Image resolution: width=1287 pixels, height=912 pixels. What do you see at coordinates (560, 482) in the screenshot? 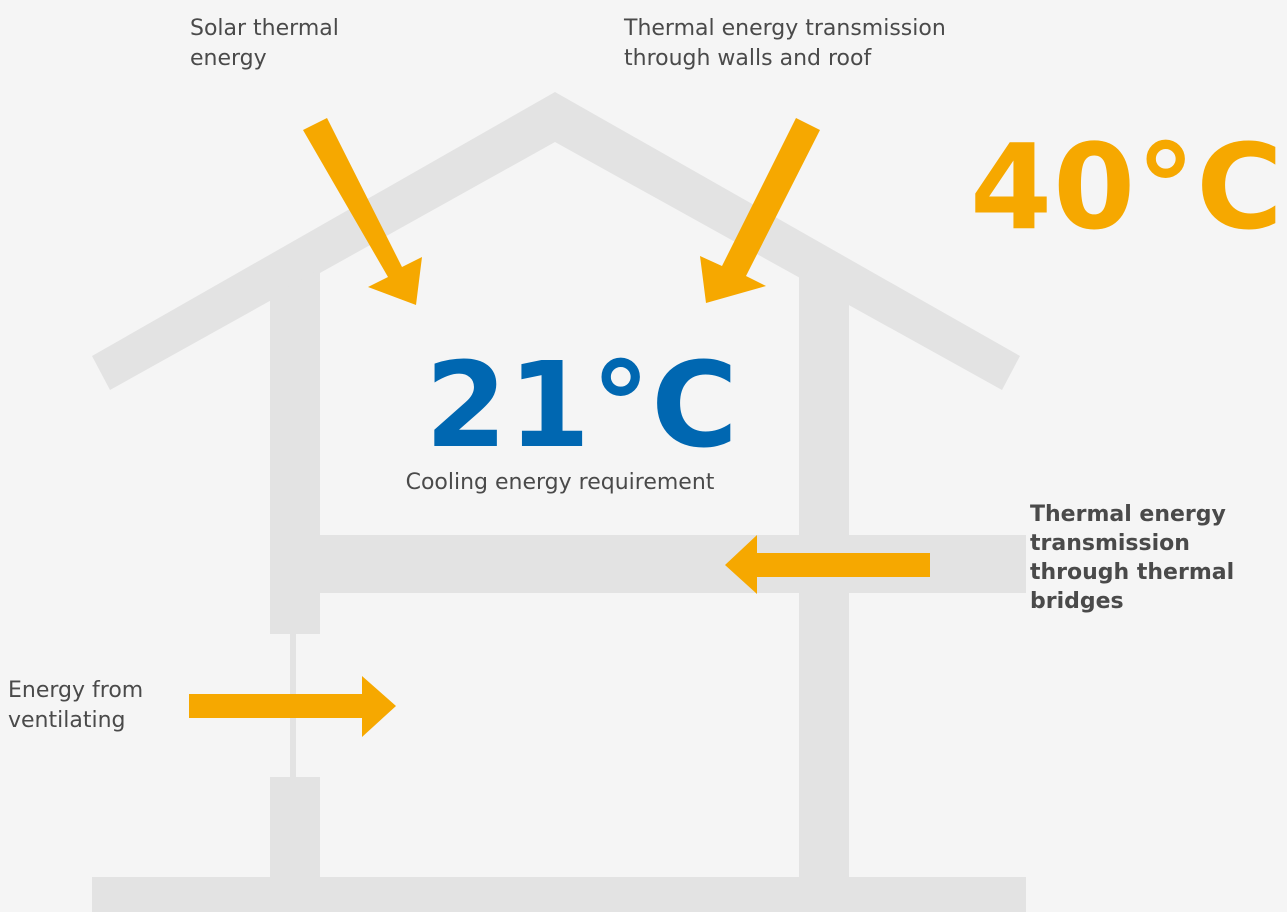
I see `indoor-caption: Cooling energy requirement` at bounding box center [560, 482].